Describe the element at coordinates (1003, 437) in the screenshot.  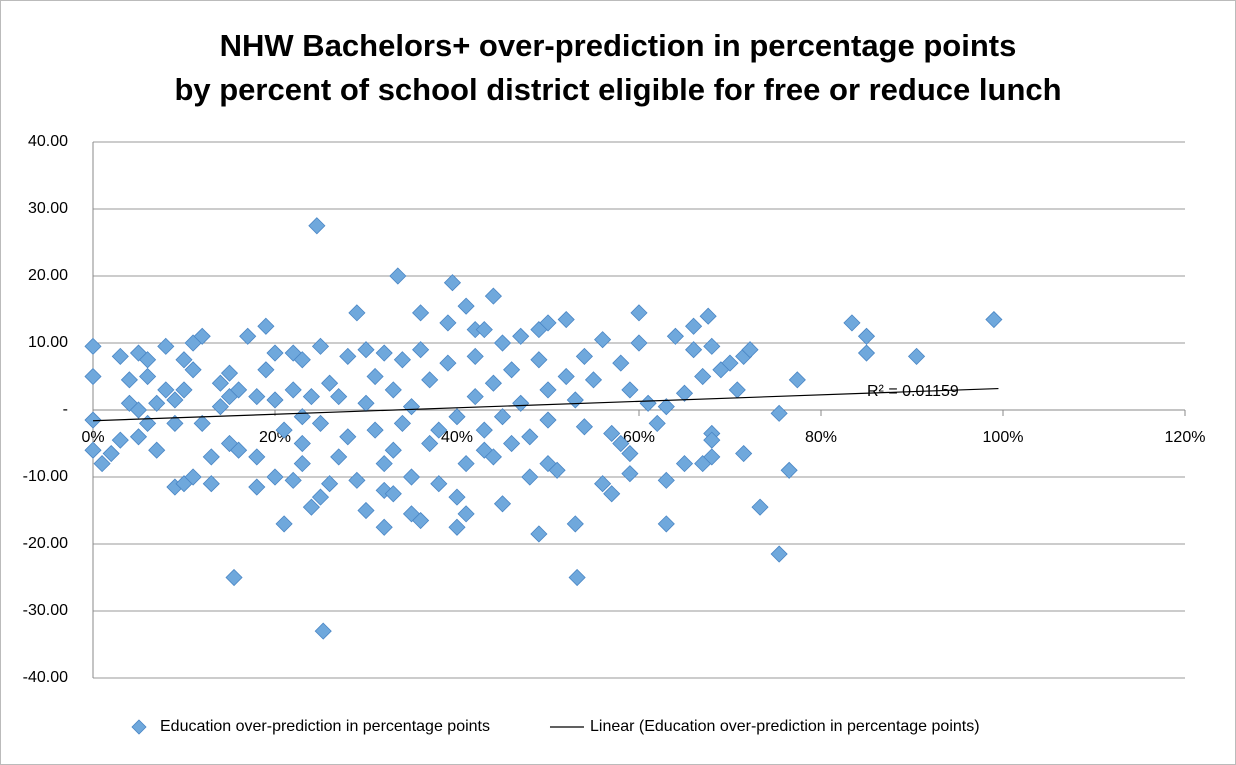
I see `x-tick-label: 100%` at that location.